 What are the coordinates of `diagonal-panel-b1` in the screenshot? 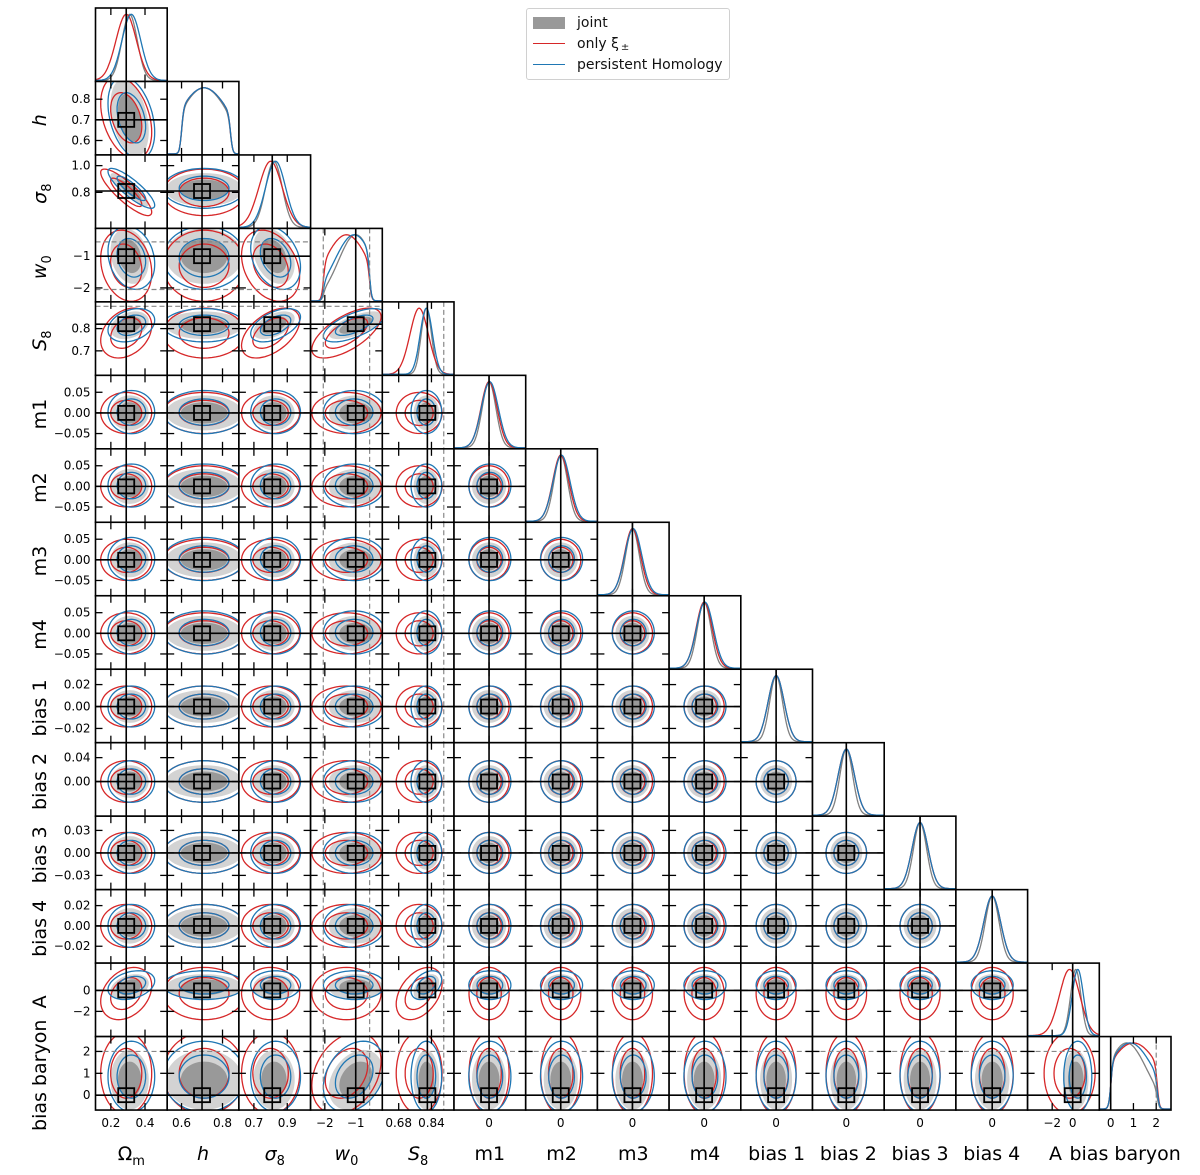 It's located at (776, 706).